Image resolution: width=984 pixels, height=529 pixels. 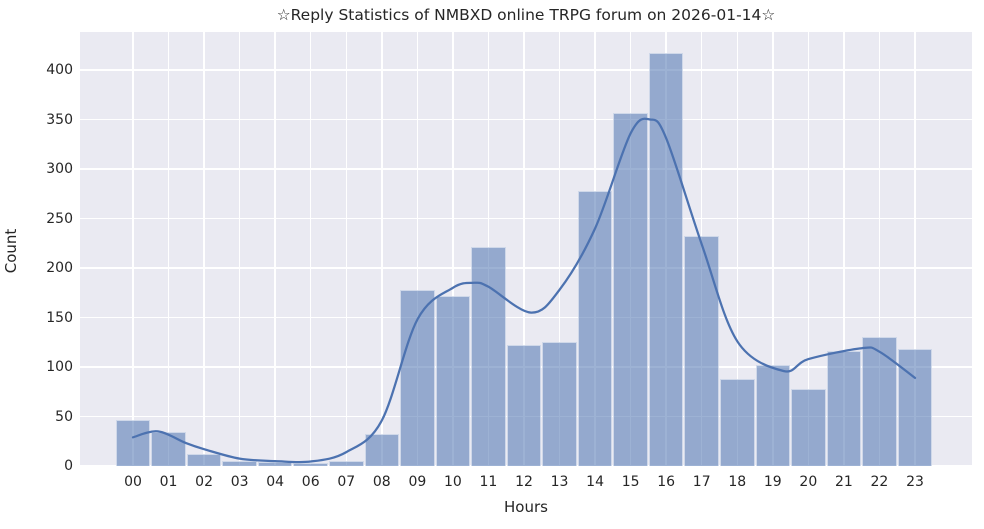 What do you see at coordinates (524, 482) in the screenshot?
I see `x-tick-12: 12` at bounding box center [524, 482].